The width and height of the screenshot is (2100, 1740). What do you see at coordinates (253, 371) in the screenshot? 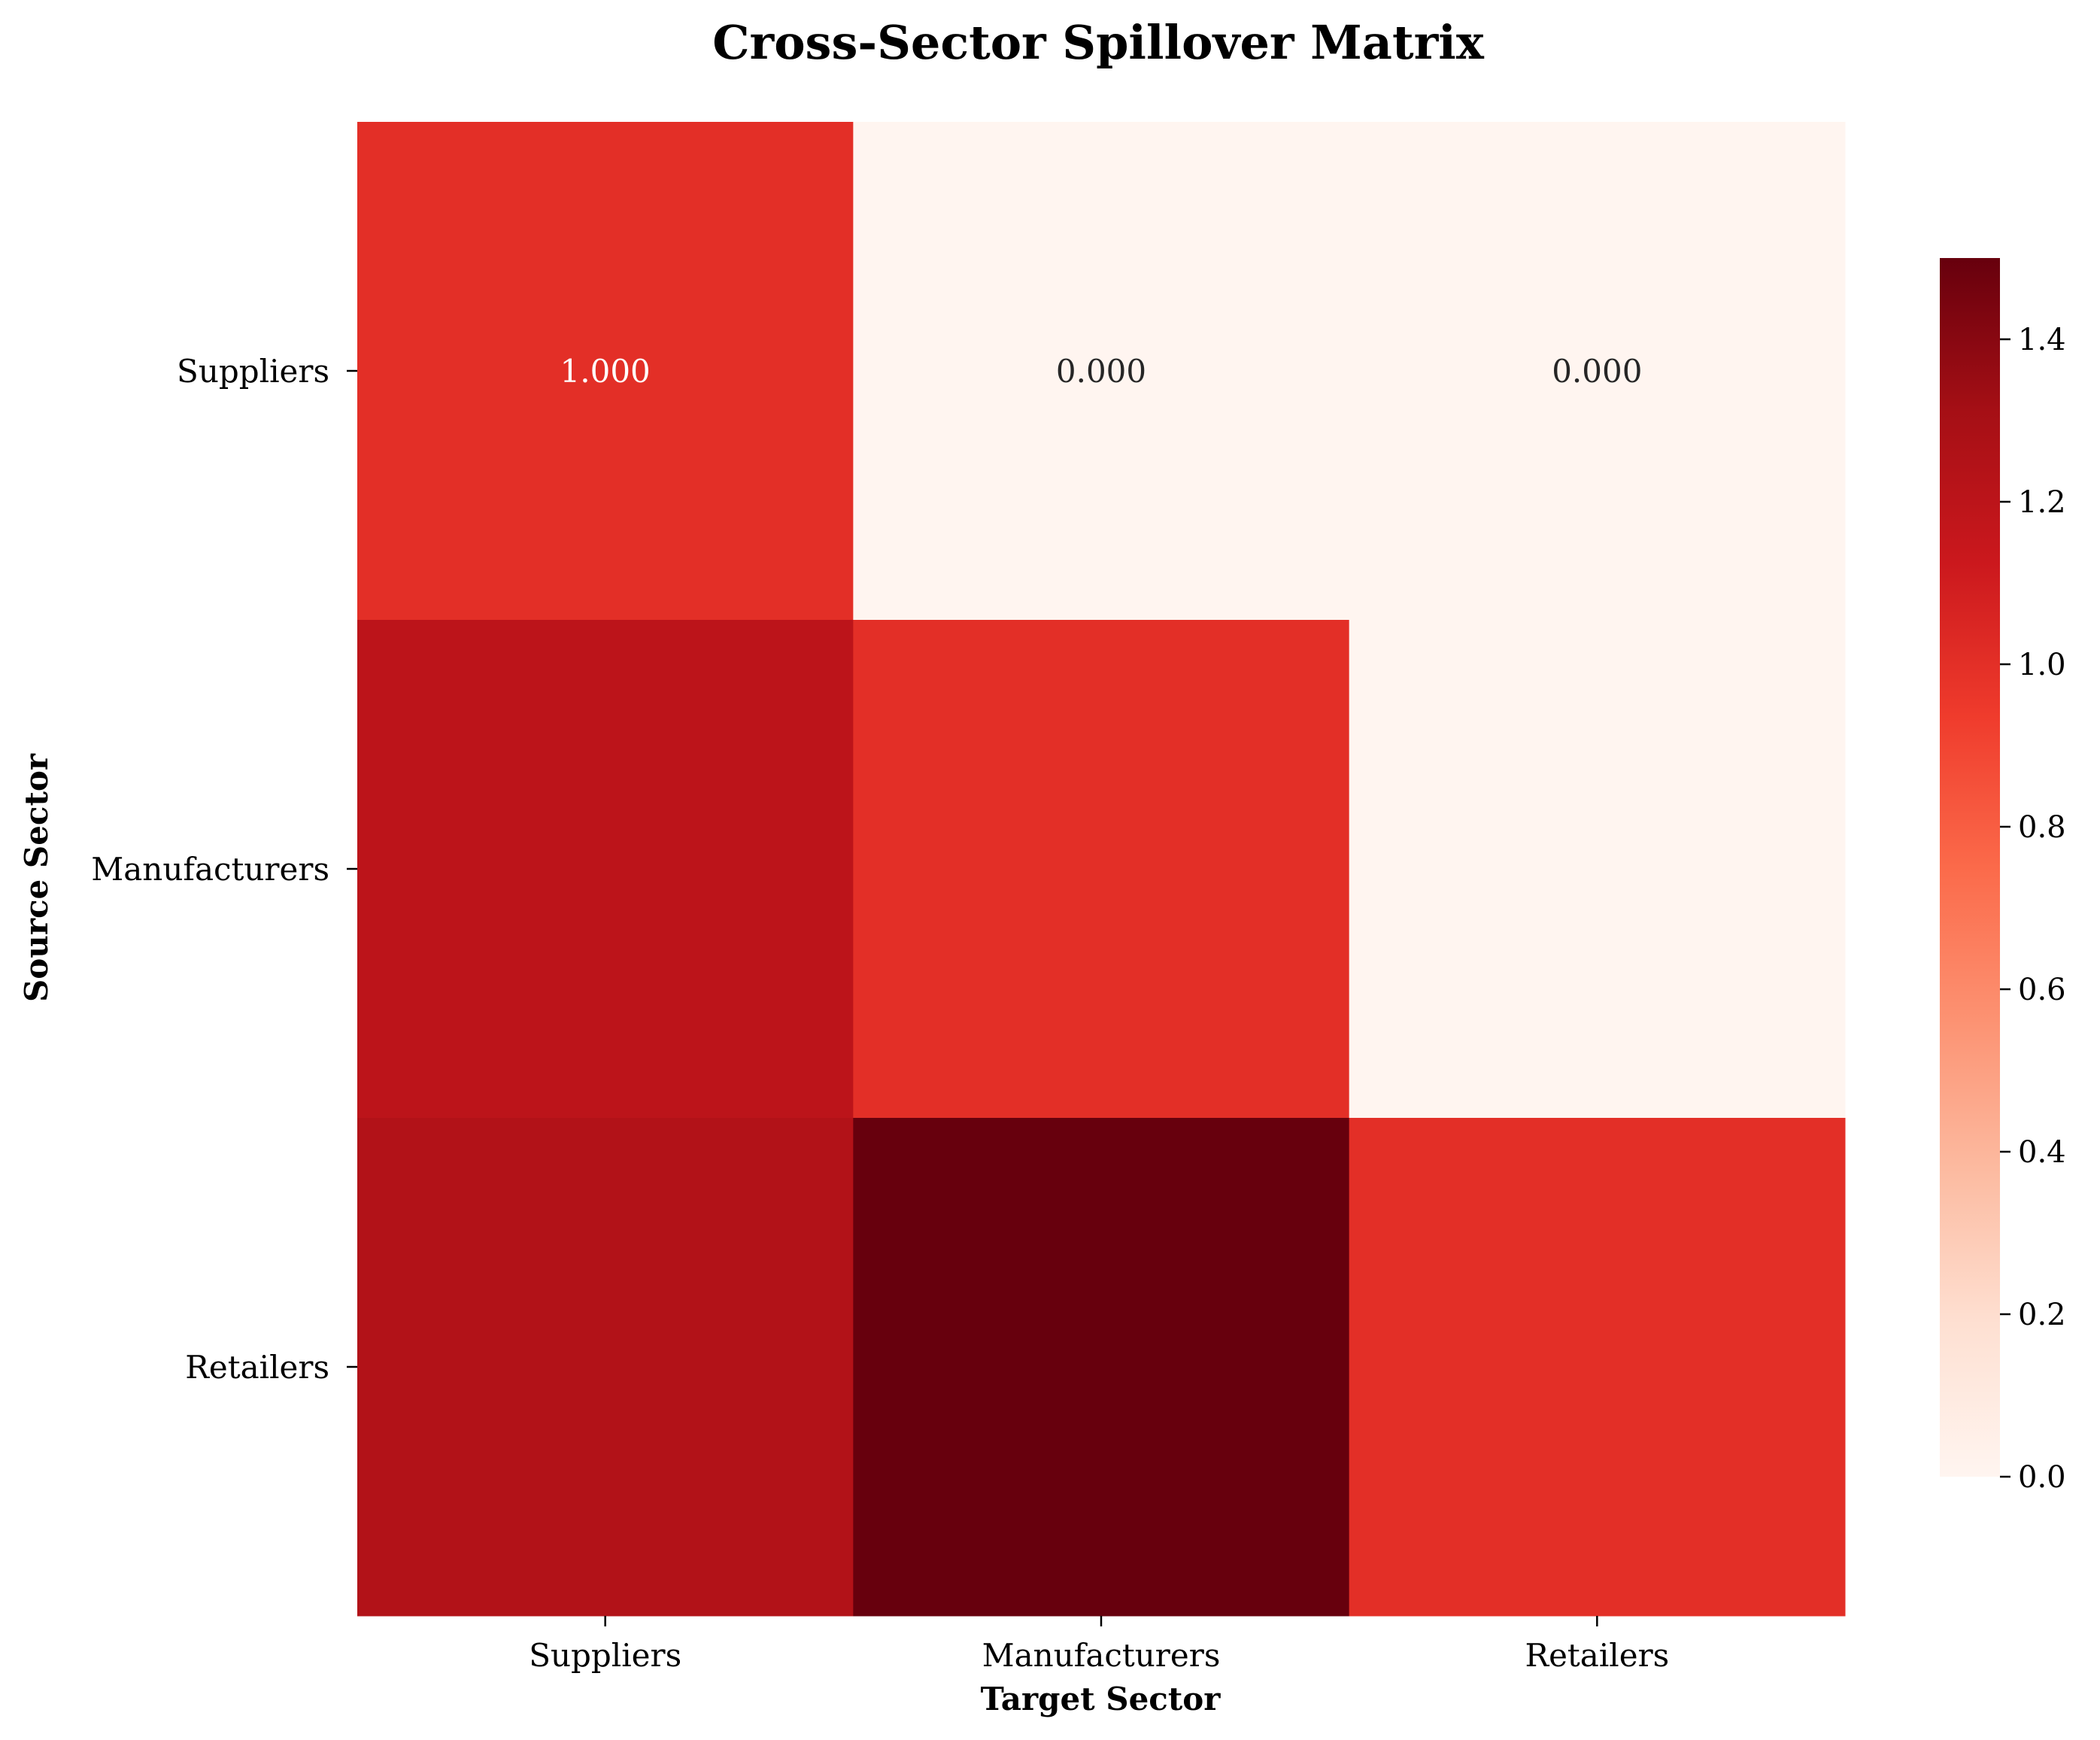
I see `y-tick-label: Suppliers` at bounding box center [253, 371].